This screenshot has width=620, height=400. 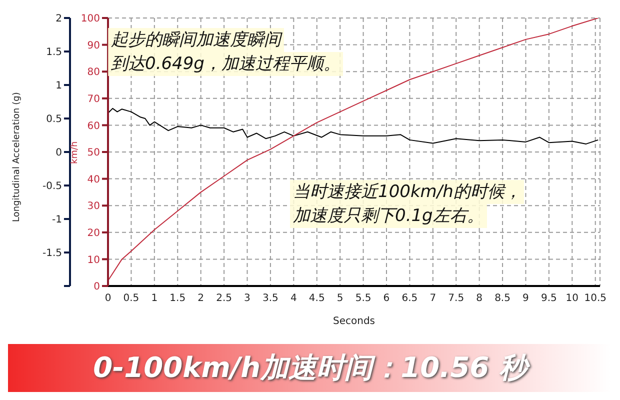 I want to click on x-tick-label: 7, so click(x=433, y=298).